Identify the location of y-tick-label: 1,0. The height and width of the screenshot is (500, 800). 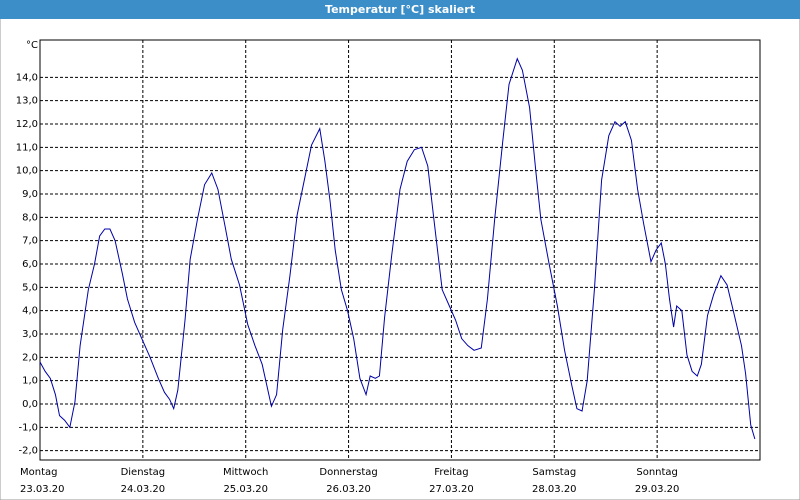
(30, 381).